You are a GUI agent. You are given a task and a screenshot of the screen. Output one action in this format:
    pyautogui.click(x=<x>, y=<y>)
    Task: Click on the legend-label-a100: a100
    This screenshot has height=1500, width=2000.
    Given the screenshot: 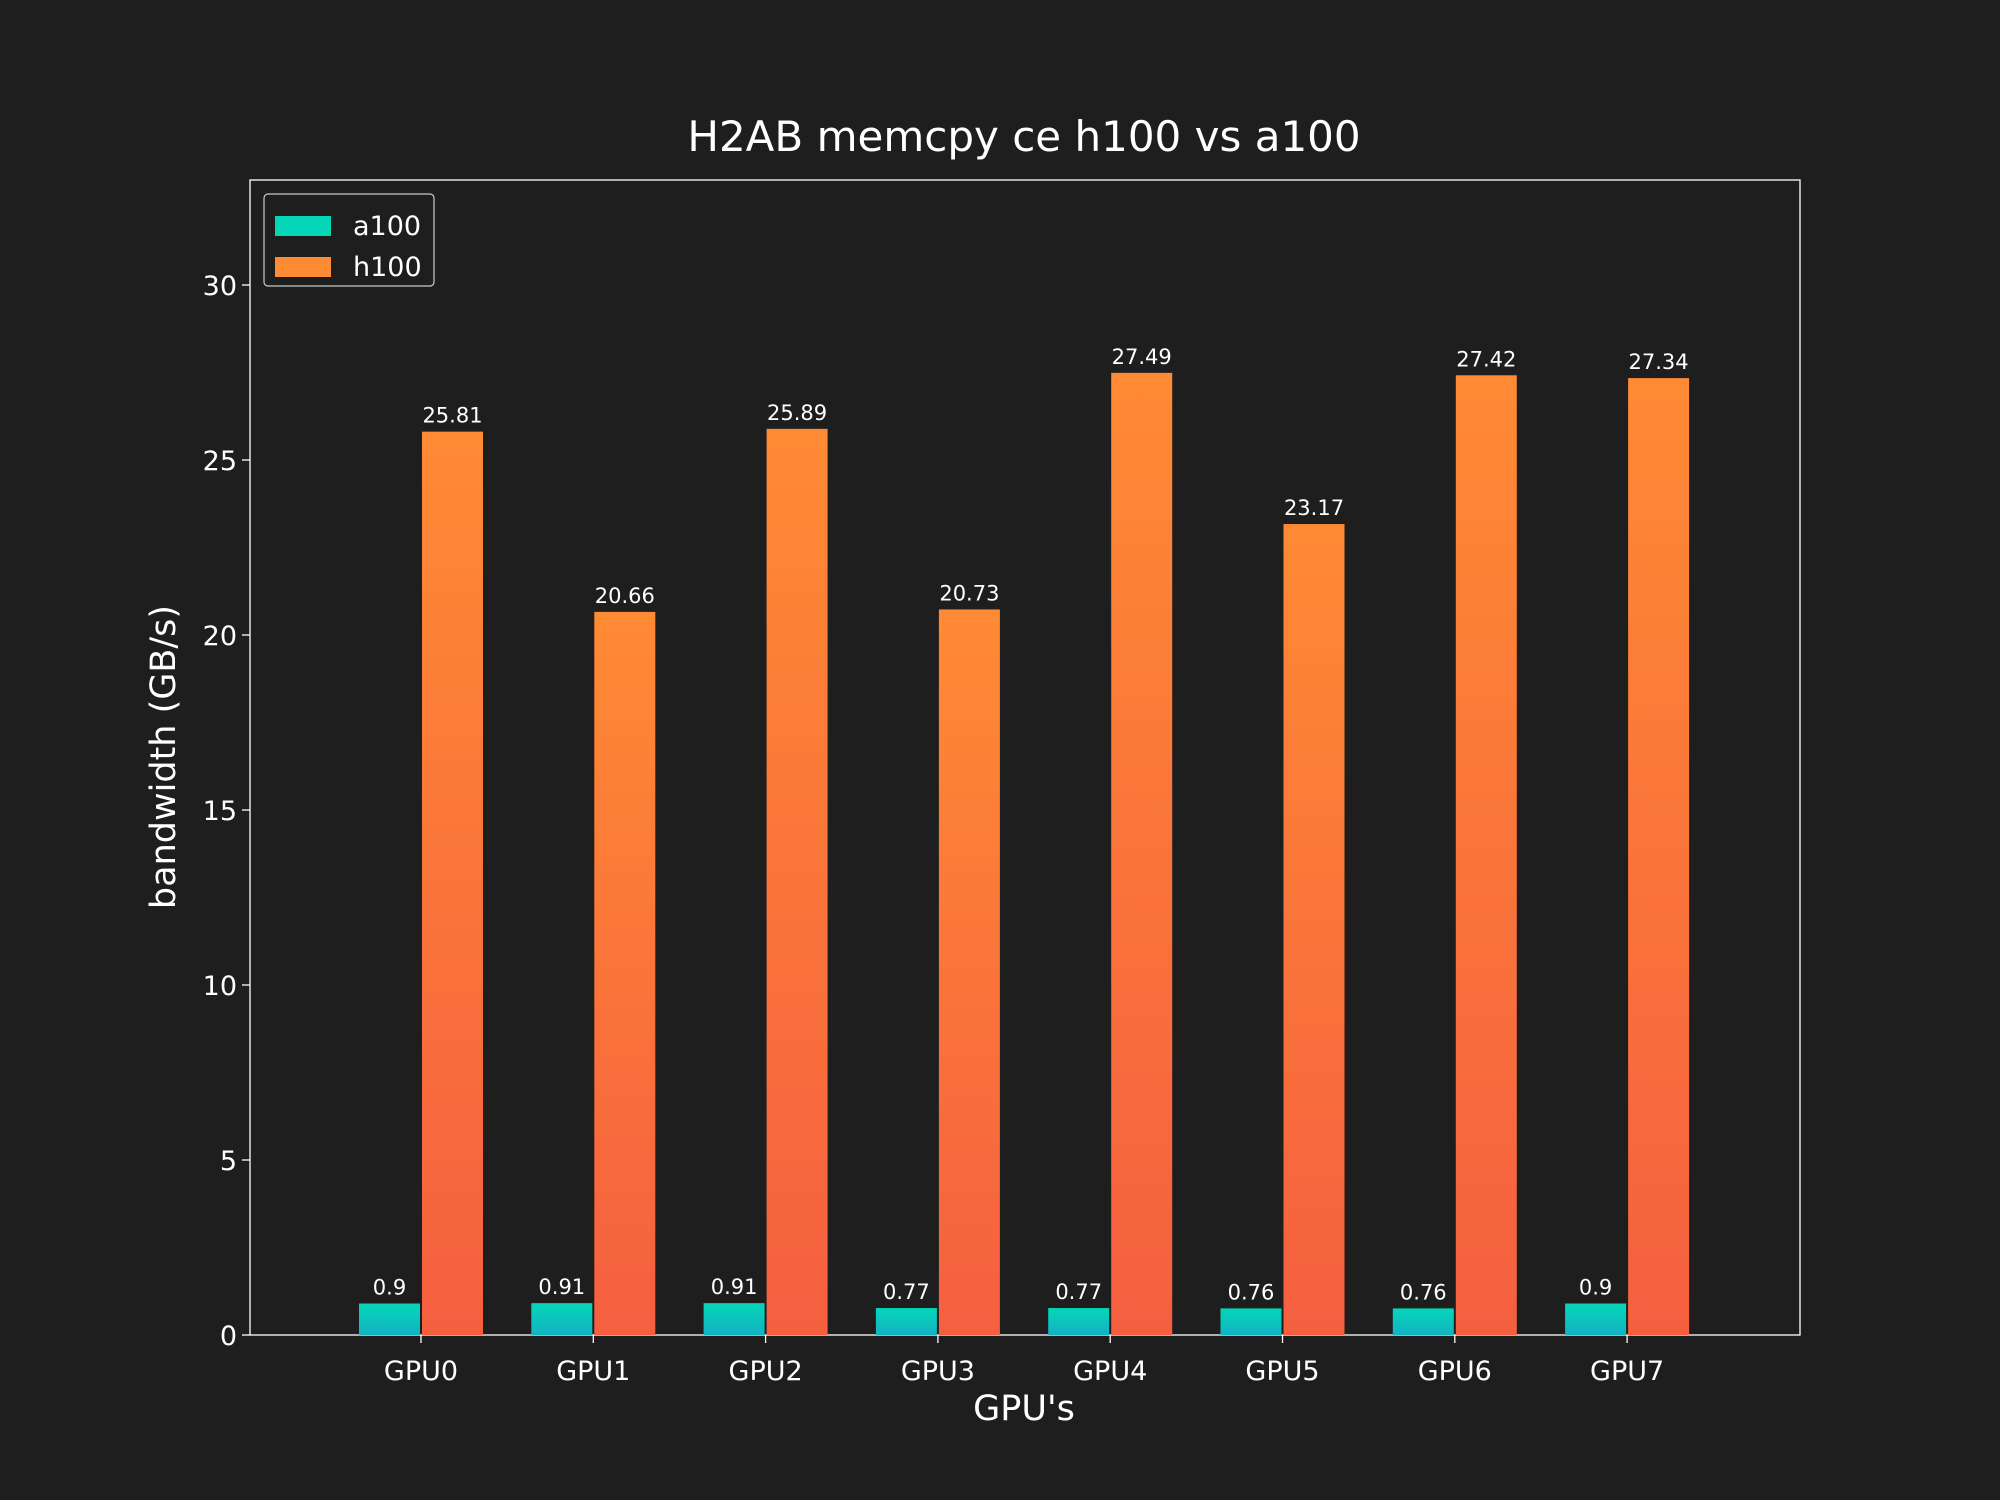 What is the action you would take?
    pyautogui.click(x=387, y=226)
    